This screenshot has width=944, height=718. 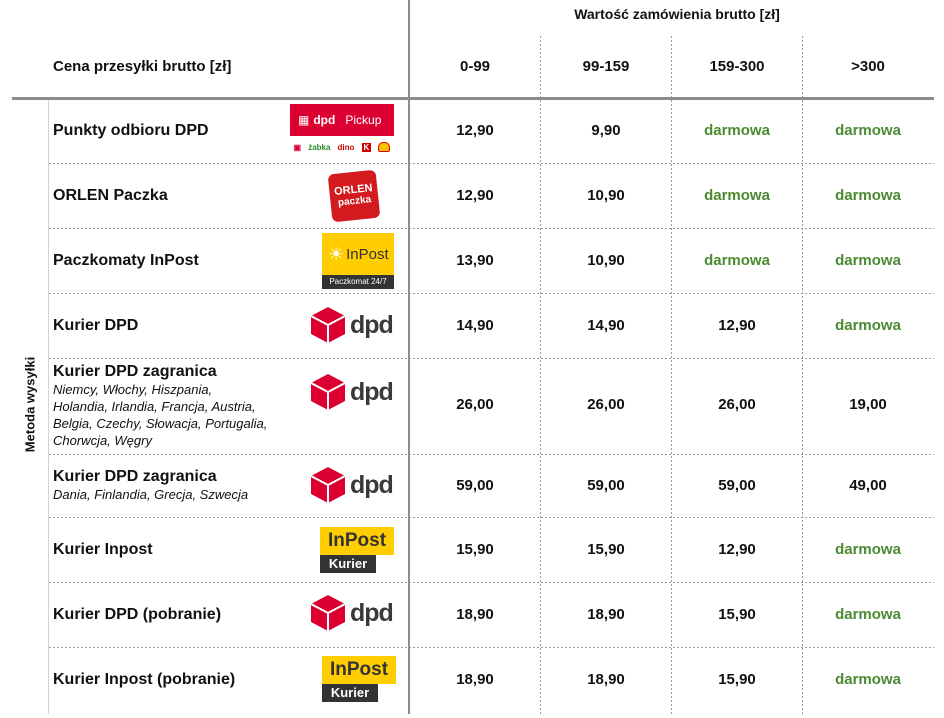 What do you see at coordinates (151, 494) in the screenshot?
I see `row-sub-line: Dania, Finlandia, Grecja, Szwecja` at bounding box center [151, 494].